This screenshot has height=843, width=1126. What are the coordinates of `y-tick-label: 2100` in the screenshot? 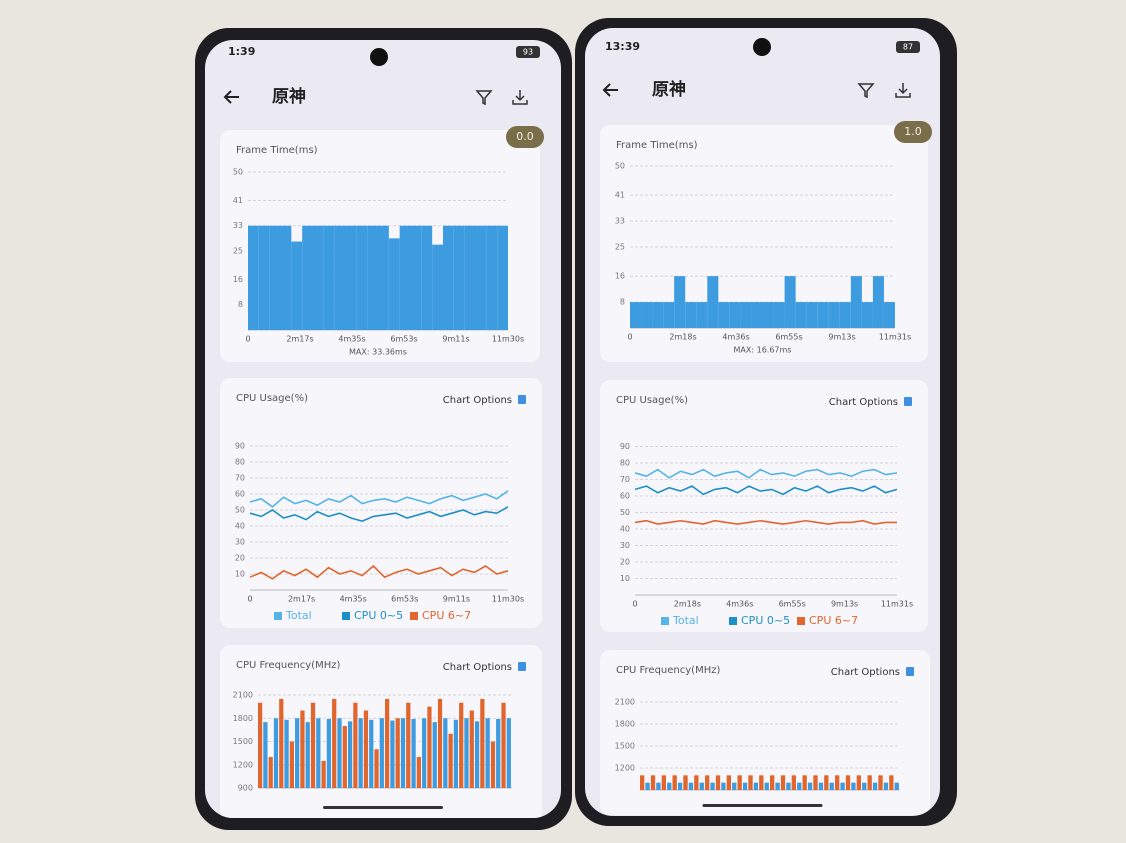 It's located at (625, 702).